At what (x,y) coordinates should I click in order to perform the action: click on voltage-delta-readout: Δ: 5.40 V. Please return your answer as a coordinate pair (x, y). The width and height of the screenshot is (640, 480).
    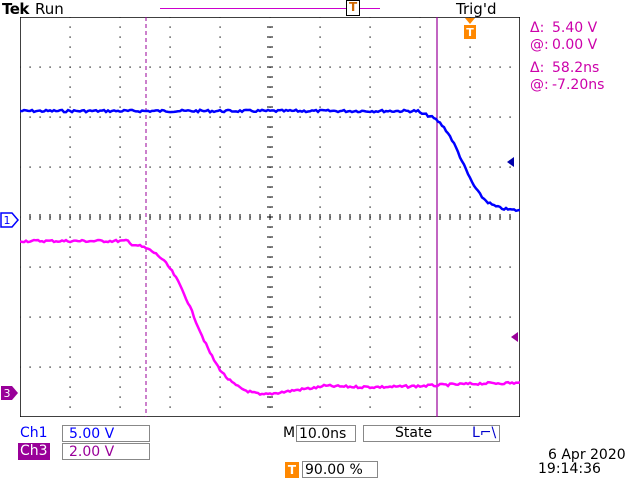
    Looking at the image, I should click on (563, 28).